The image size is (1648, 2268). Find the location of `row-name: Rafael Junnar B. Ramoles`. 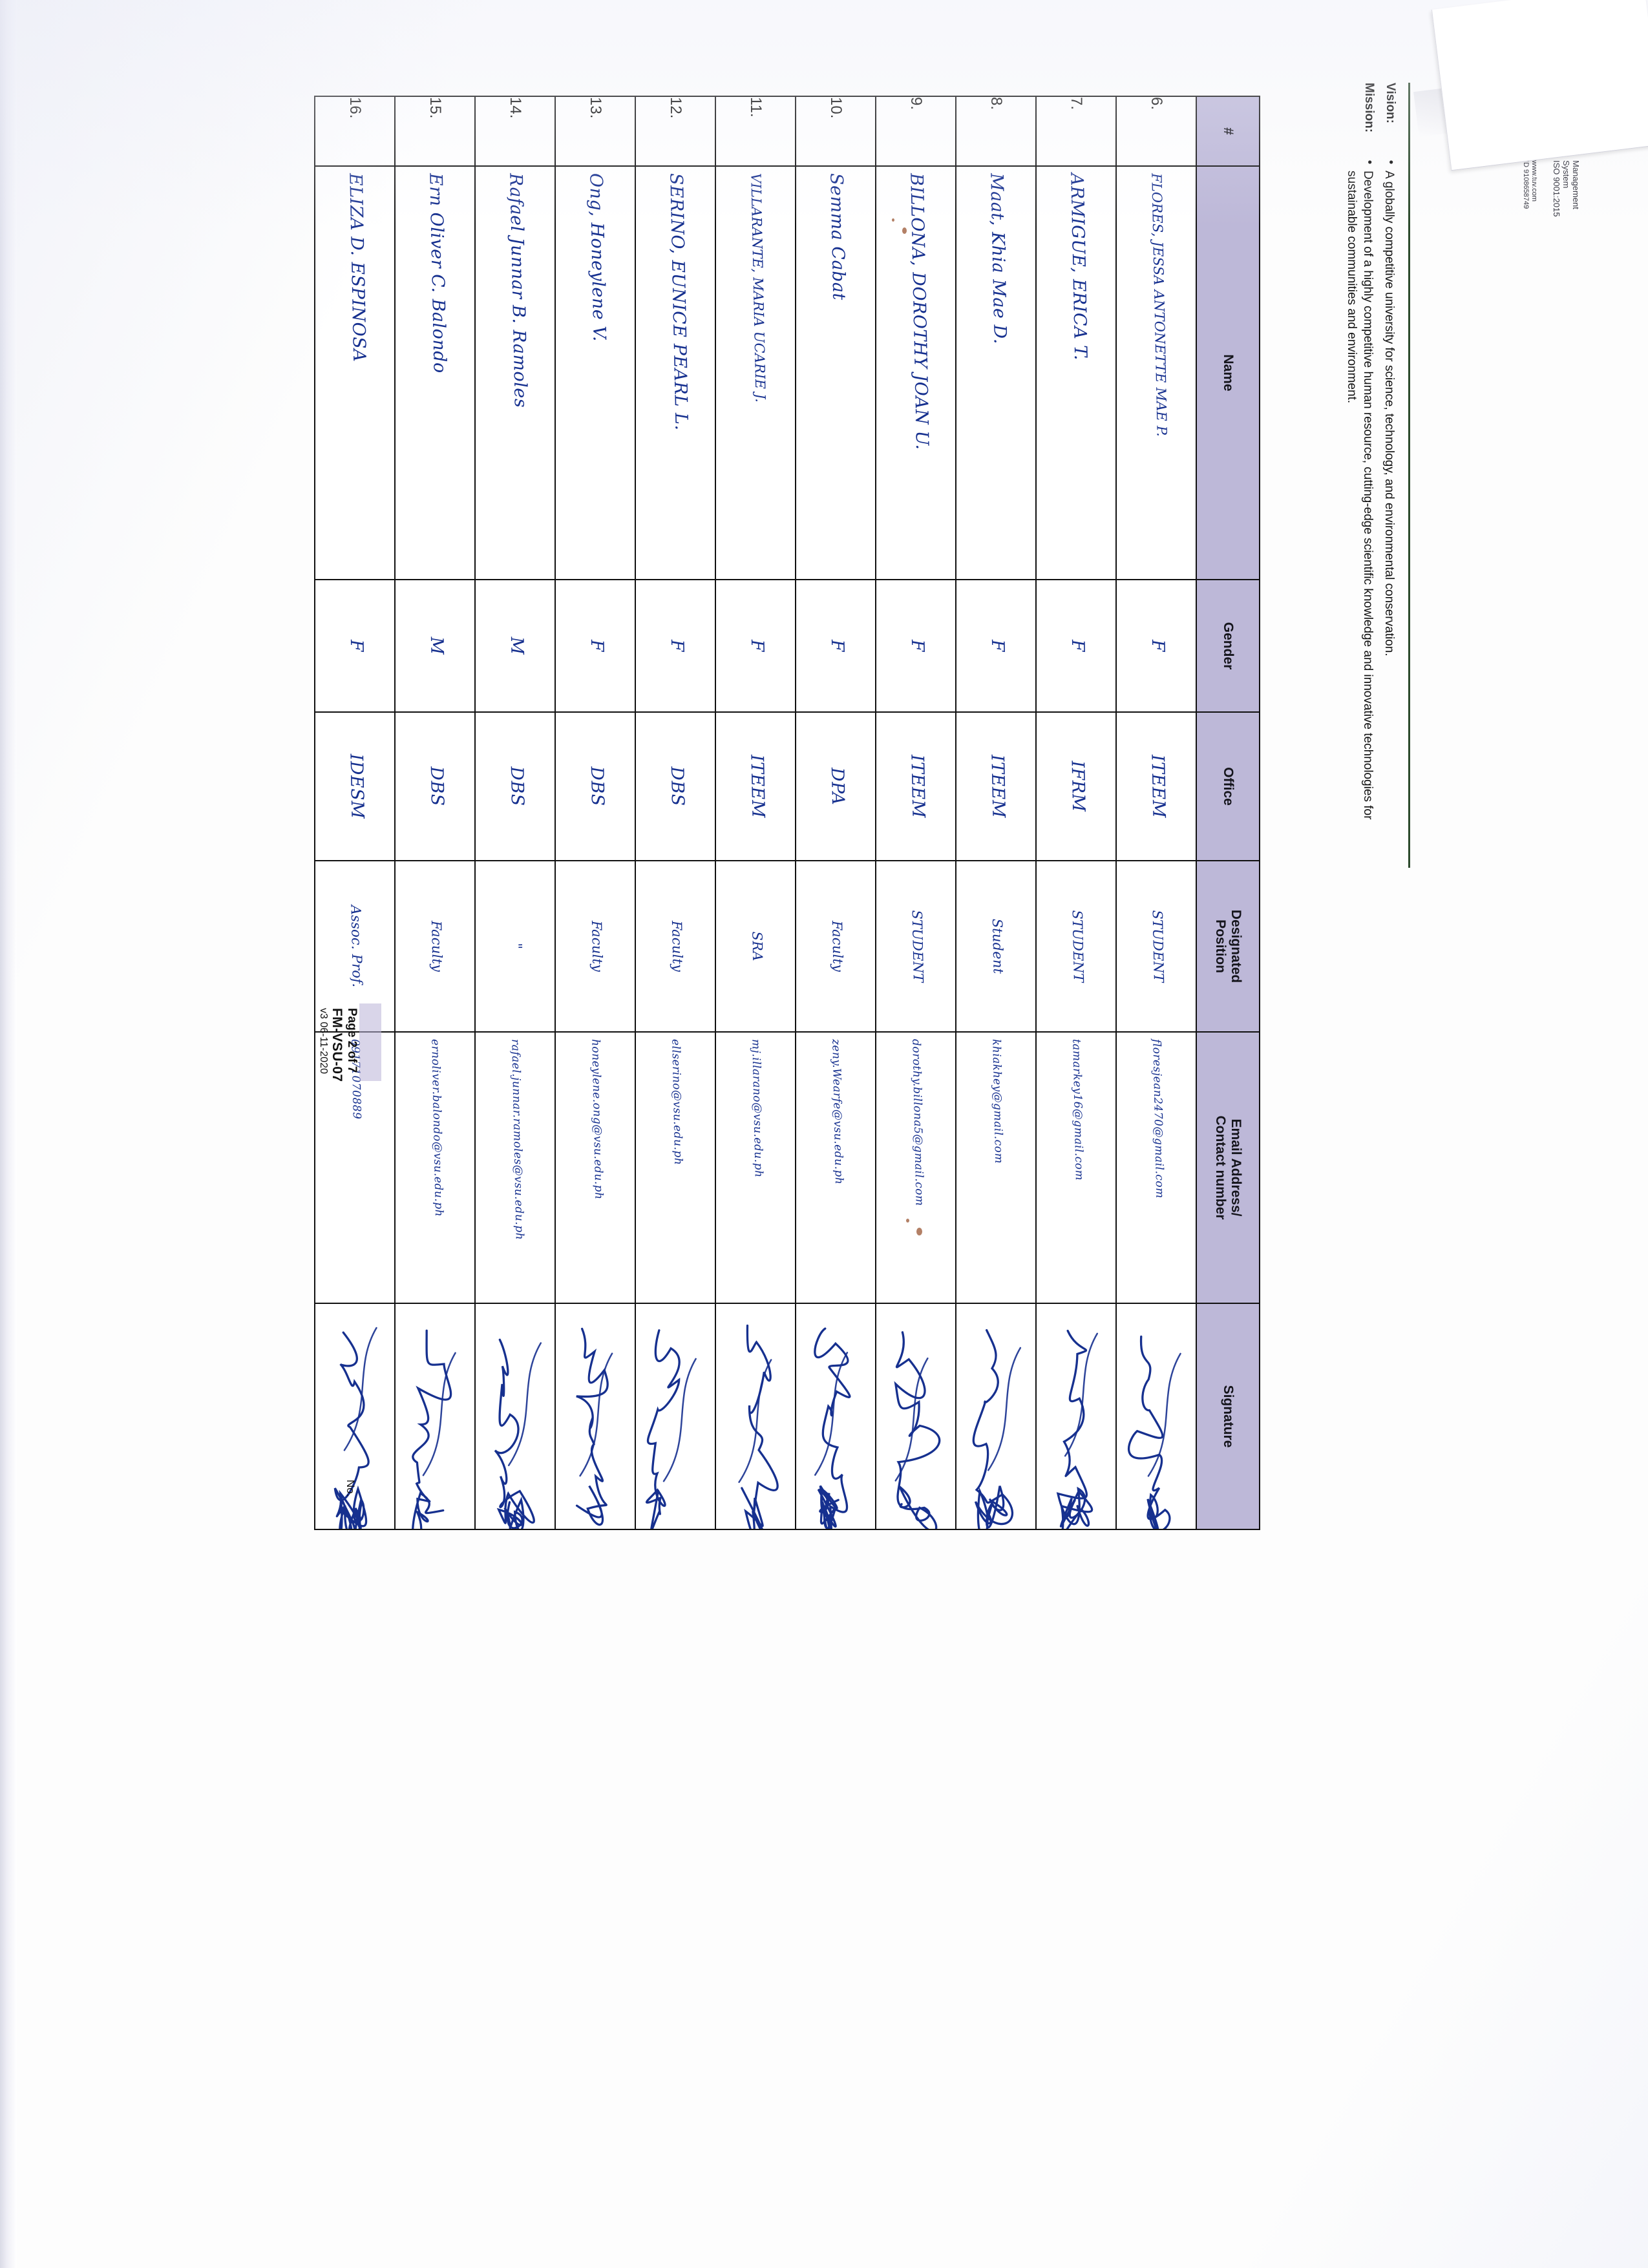

row-name: Rafael Junnar B. Ramoles is located at coordinates (515, 373).